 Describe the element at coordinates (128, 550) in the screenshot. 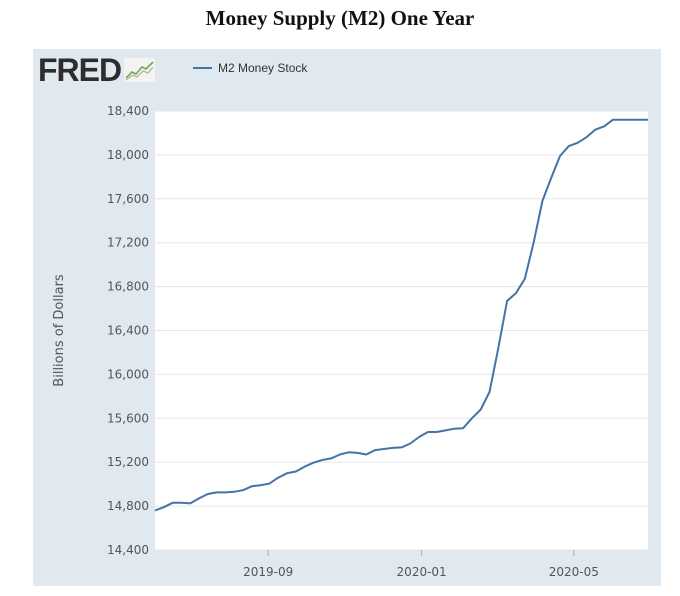

I see `y-tick-label: 14,400` at that location.